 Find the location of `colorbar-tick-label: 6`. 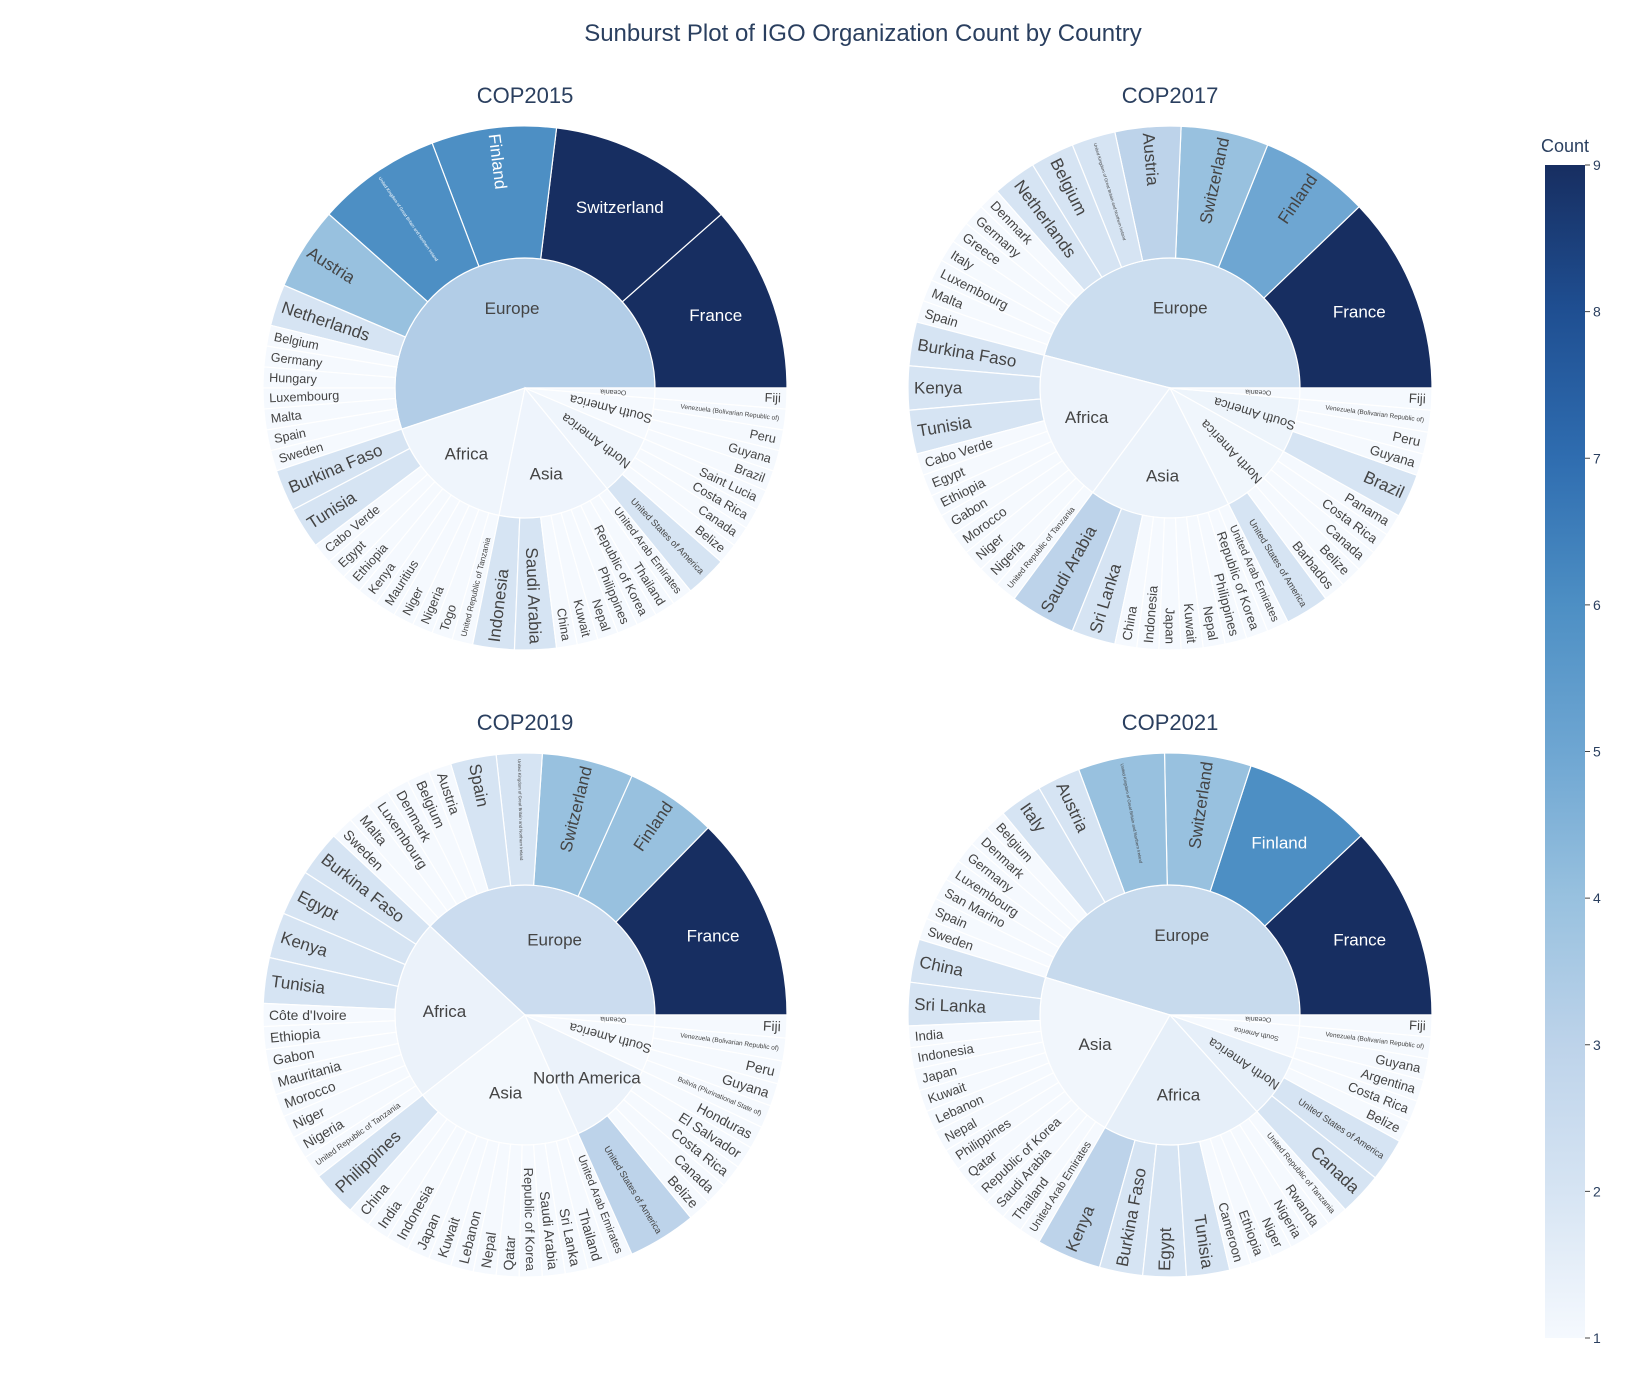

colorbar-tick-label: 6 is located at coordinates (1597, 605).